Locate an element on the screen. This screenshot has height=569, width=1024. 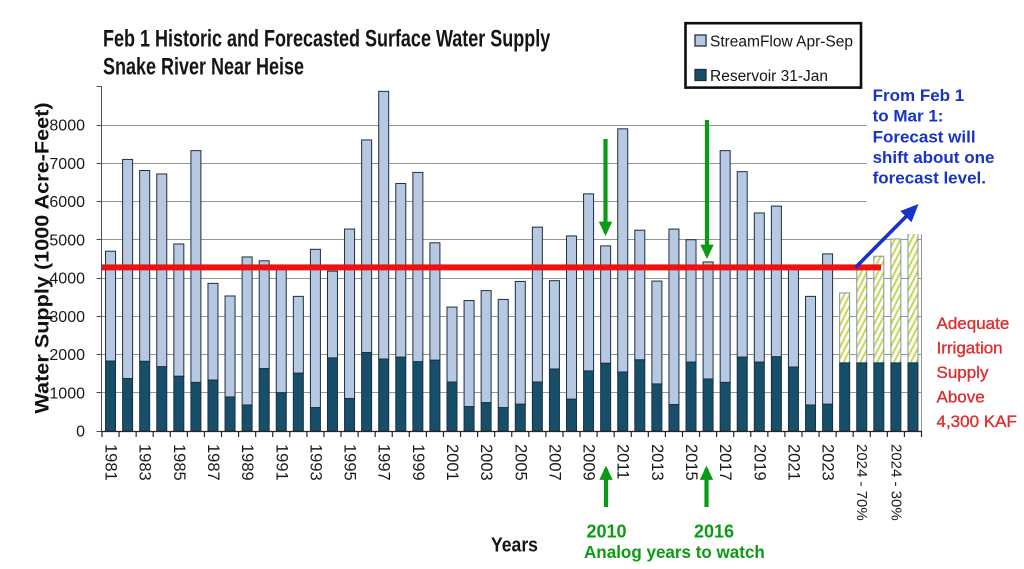
svg-text: 2003 is located at coordinates (486, 462).